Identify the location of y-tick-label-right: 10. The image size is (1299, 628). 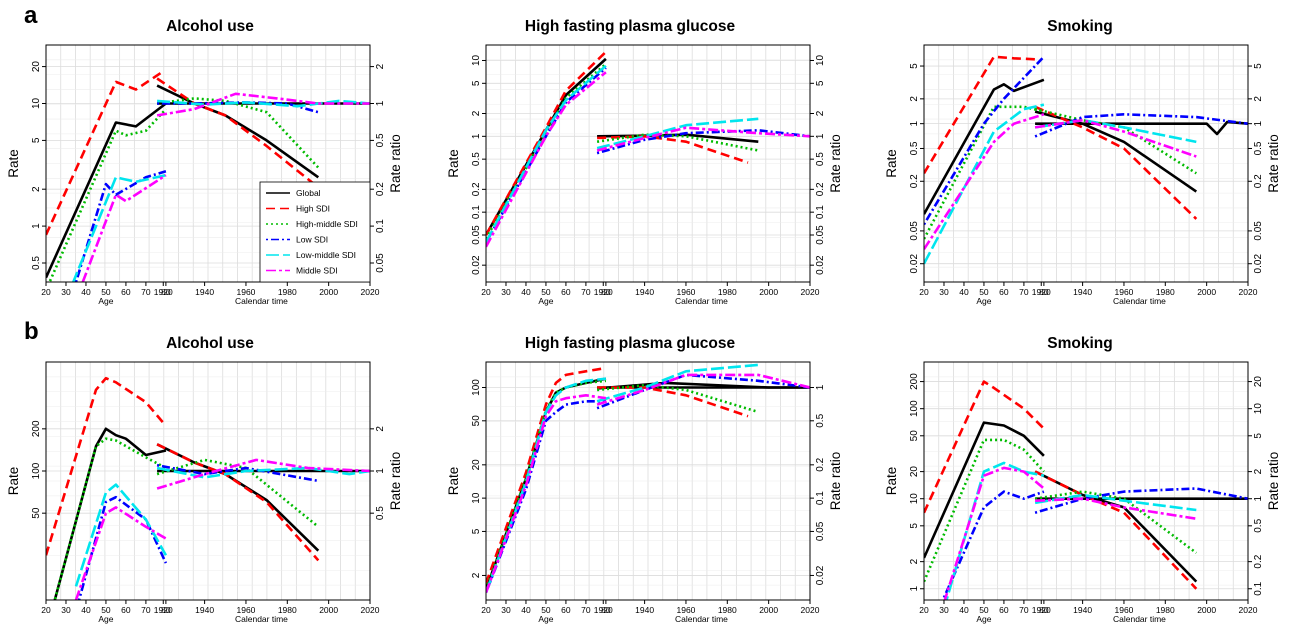
(820, 60).